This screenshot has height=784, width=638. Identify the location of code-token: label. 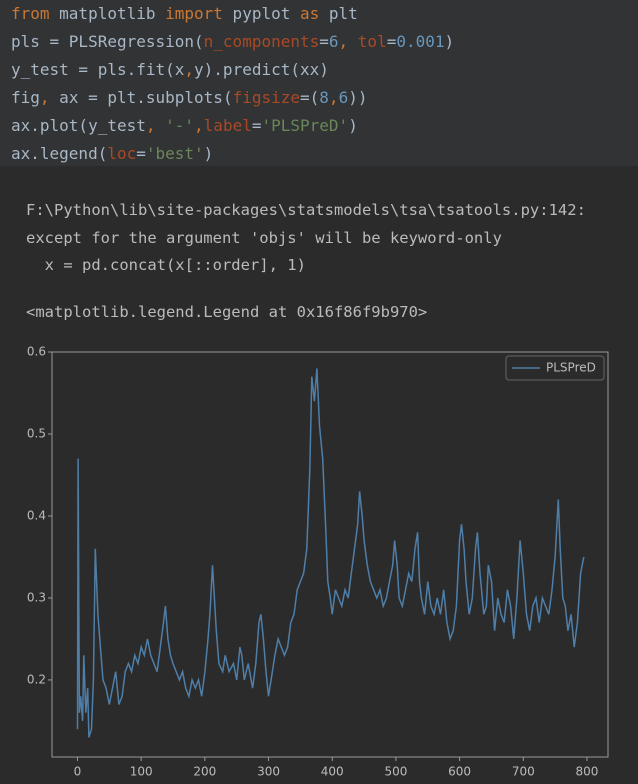
(227, 125).